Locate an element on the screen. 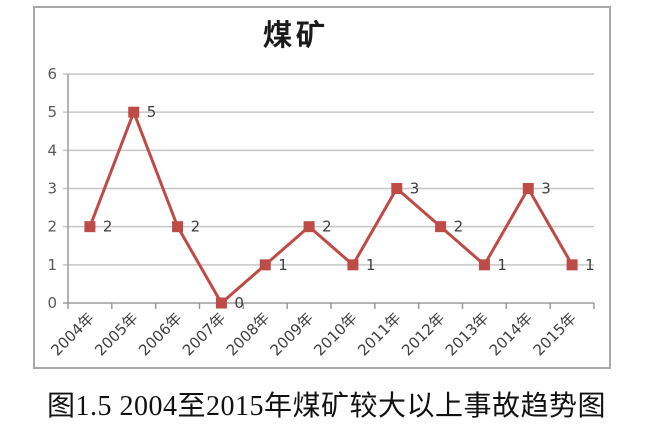 The height and width of the screenshot is (435, 653). y-axis-tick-label: 0 is located at coordinates (52, 303).